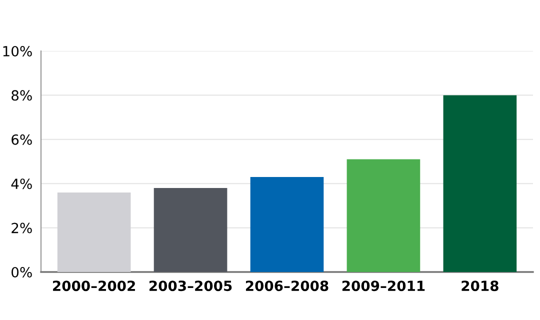  I want to click on y-tick-label: 0%, so click(22, 272).